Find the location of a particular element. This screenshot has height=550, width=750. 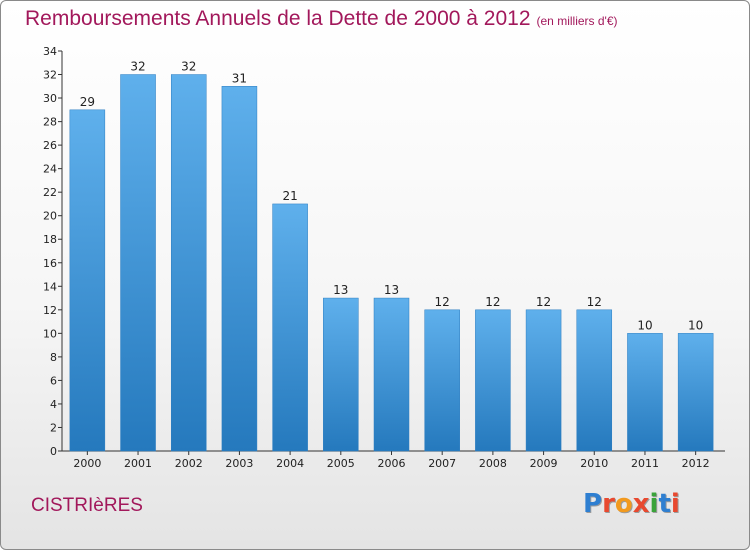

data-label: 31 is located at coordinates (239, 78).